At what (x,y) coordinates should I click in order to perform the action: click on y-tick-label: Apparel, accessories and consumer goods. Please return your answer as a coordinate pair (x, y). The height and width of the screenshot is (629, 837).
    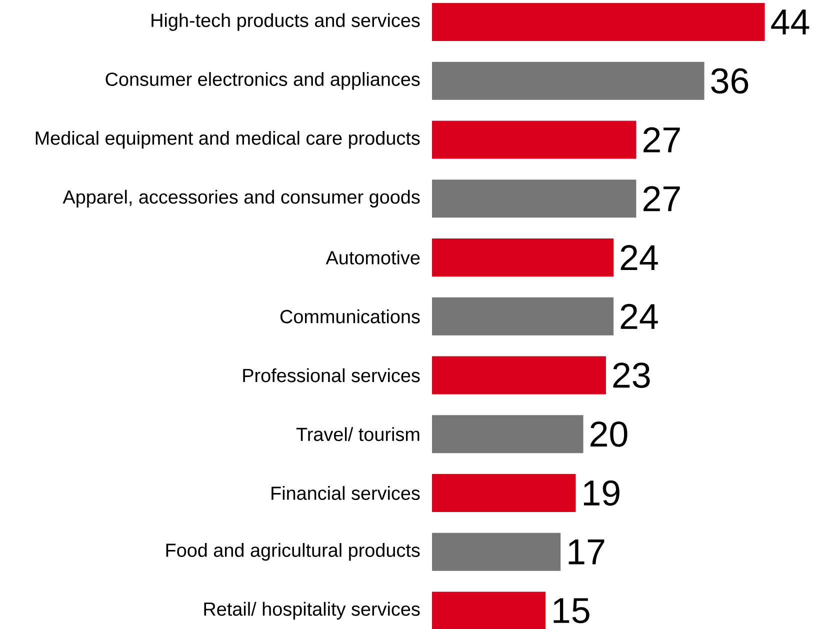
    Looking at the image, I should click on (241, 199).